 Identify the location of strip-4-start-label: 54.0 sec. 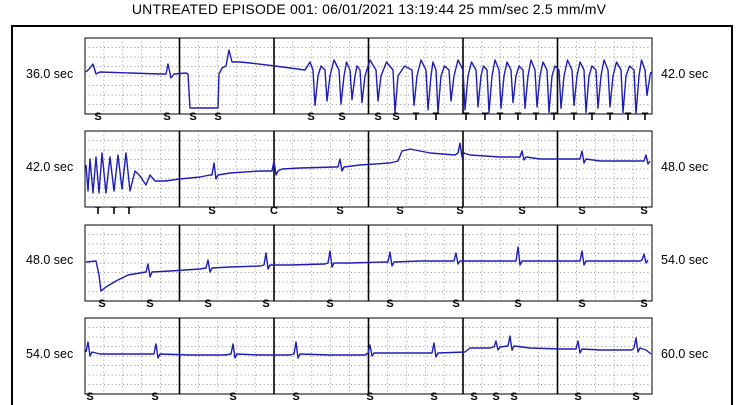
(50, 354).